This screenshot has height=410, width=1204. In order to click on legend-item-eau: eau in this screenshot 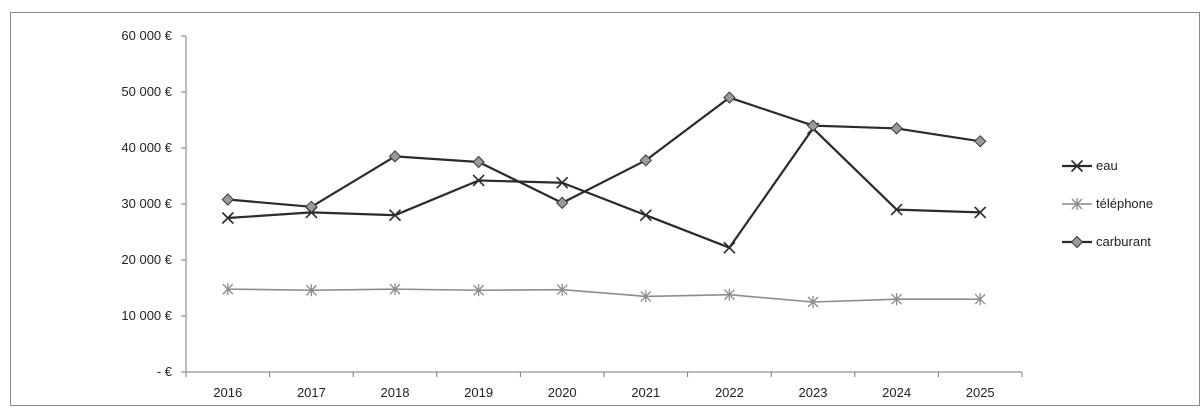, I will do `click(1090, 165)`.